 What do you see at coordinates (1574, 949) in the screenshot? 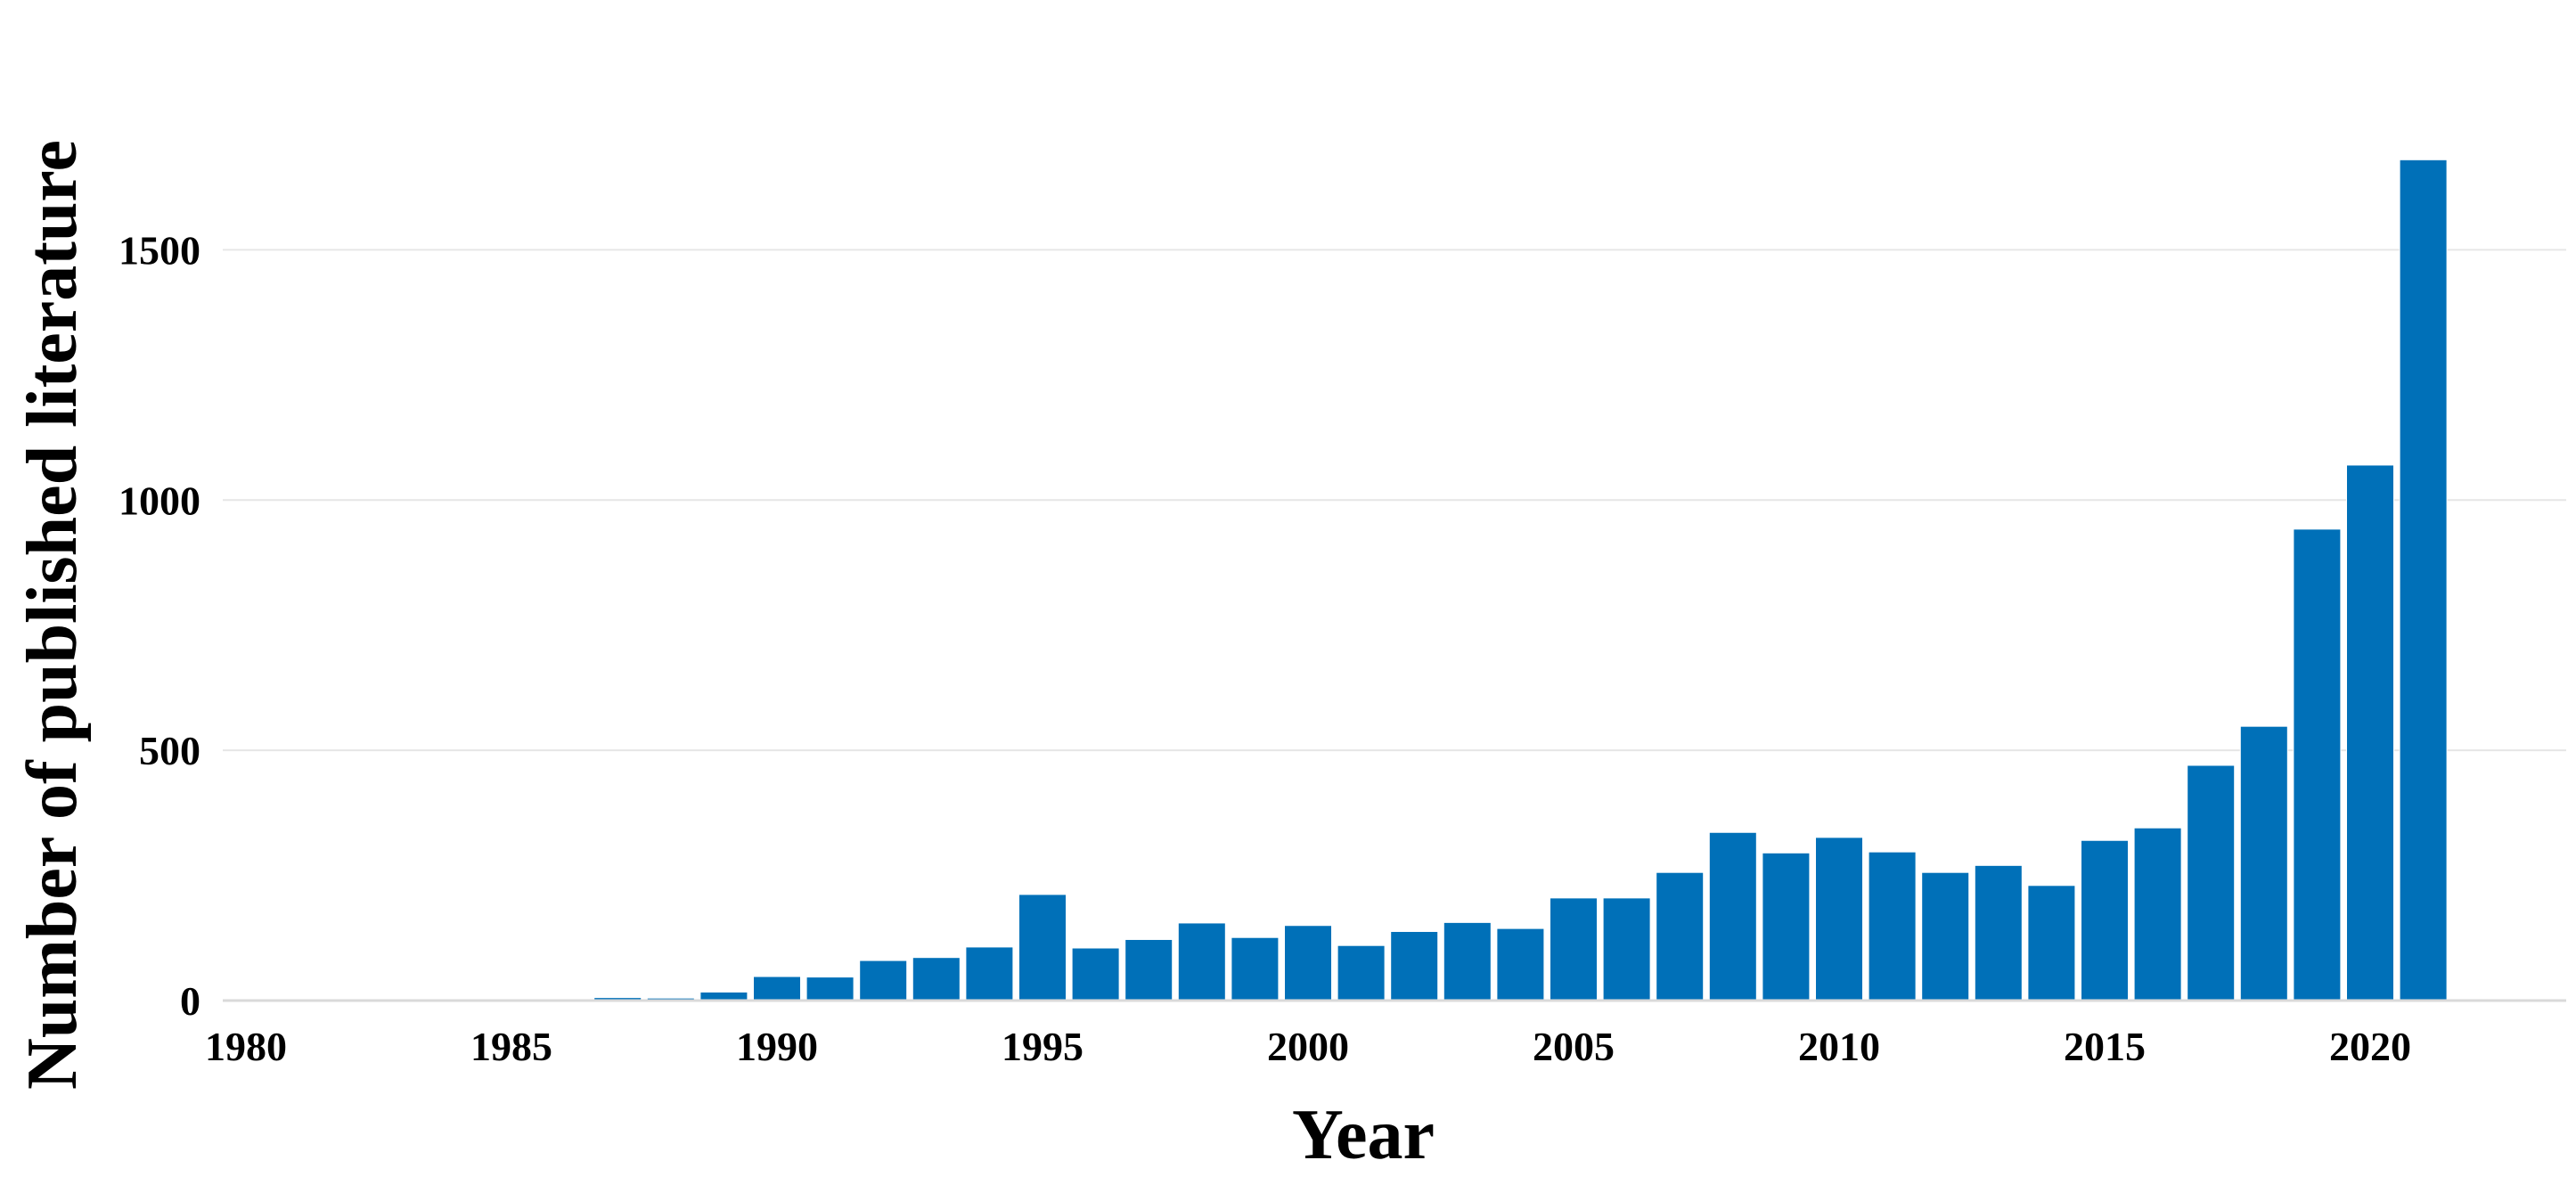
I see `bar-2005` at bounding box center [1574, 949].